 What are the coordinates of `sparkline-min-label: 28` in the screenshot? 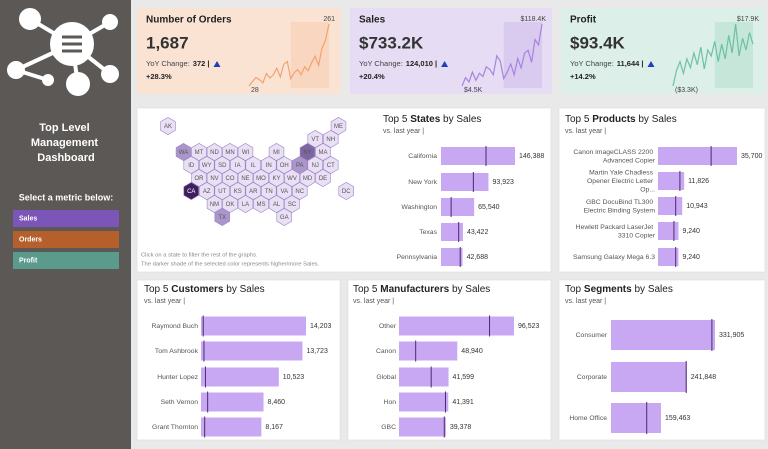 It's located at (255, 90).